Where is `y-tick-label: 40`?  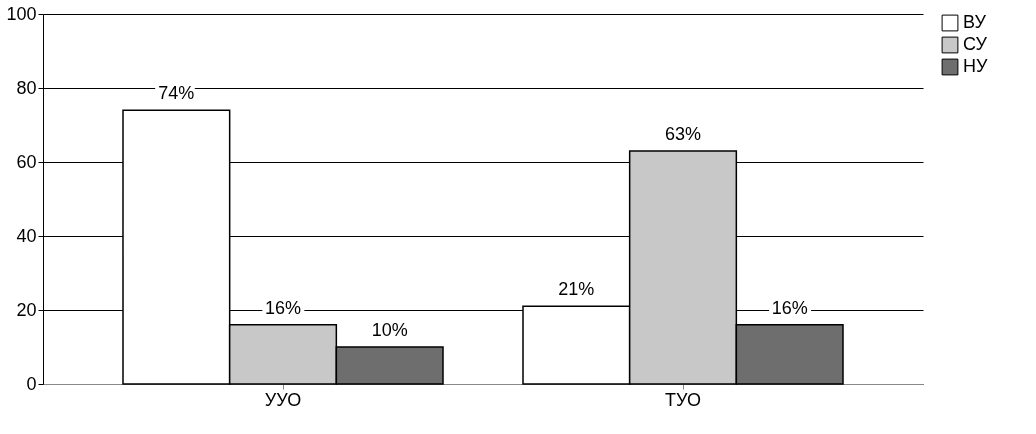 y-tick-label: 40 is located at coordinates (26, 235).